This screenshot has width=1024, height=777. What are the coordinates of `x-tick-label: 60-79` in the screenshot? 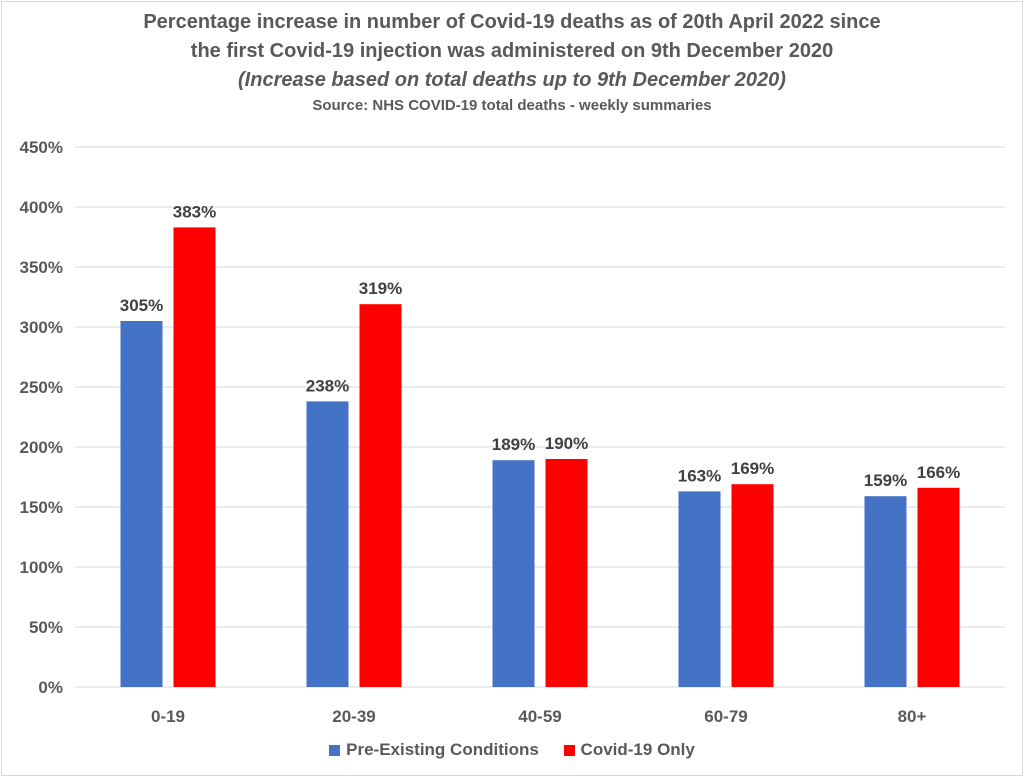 It's located at (725, 716).